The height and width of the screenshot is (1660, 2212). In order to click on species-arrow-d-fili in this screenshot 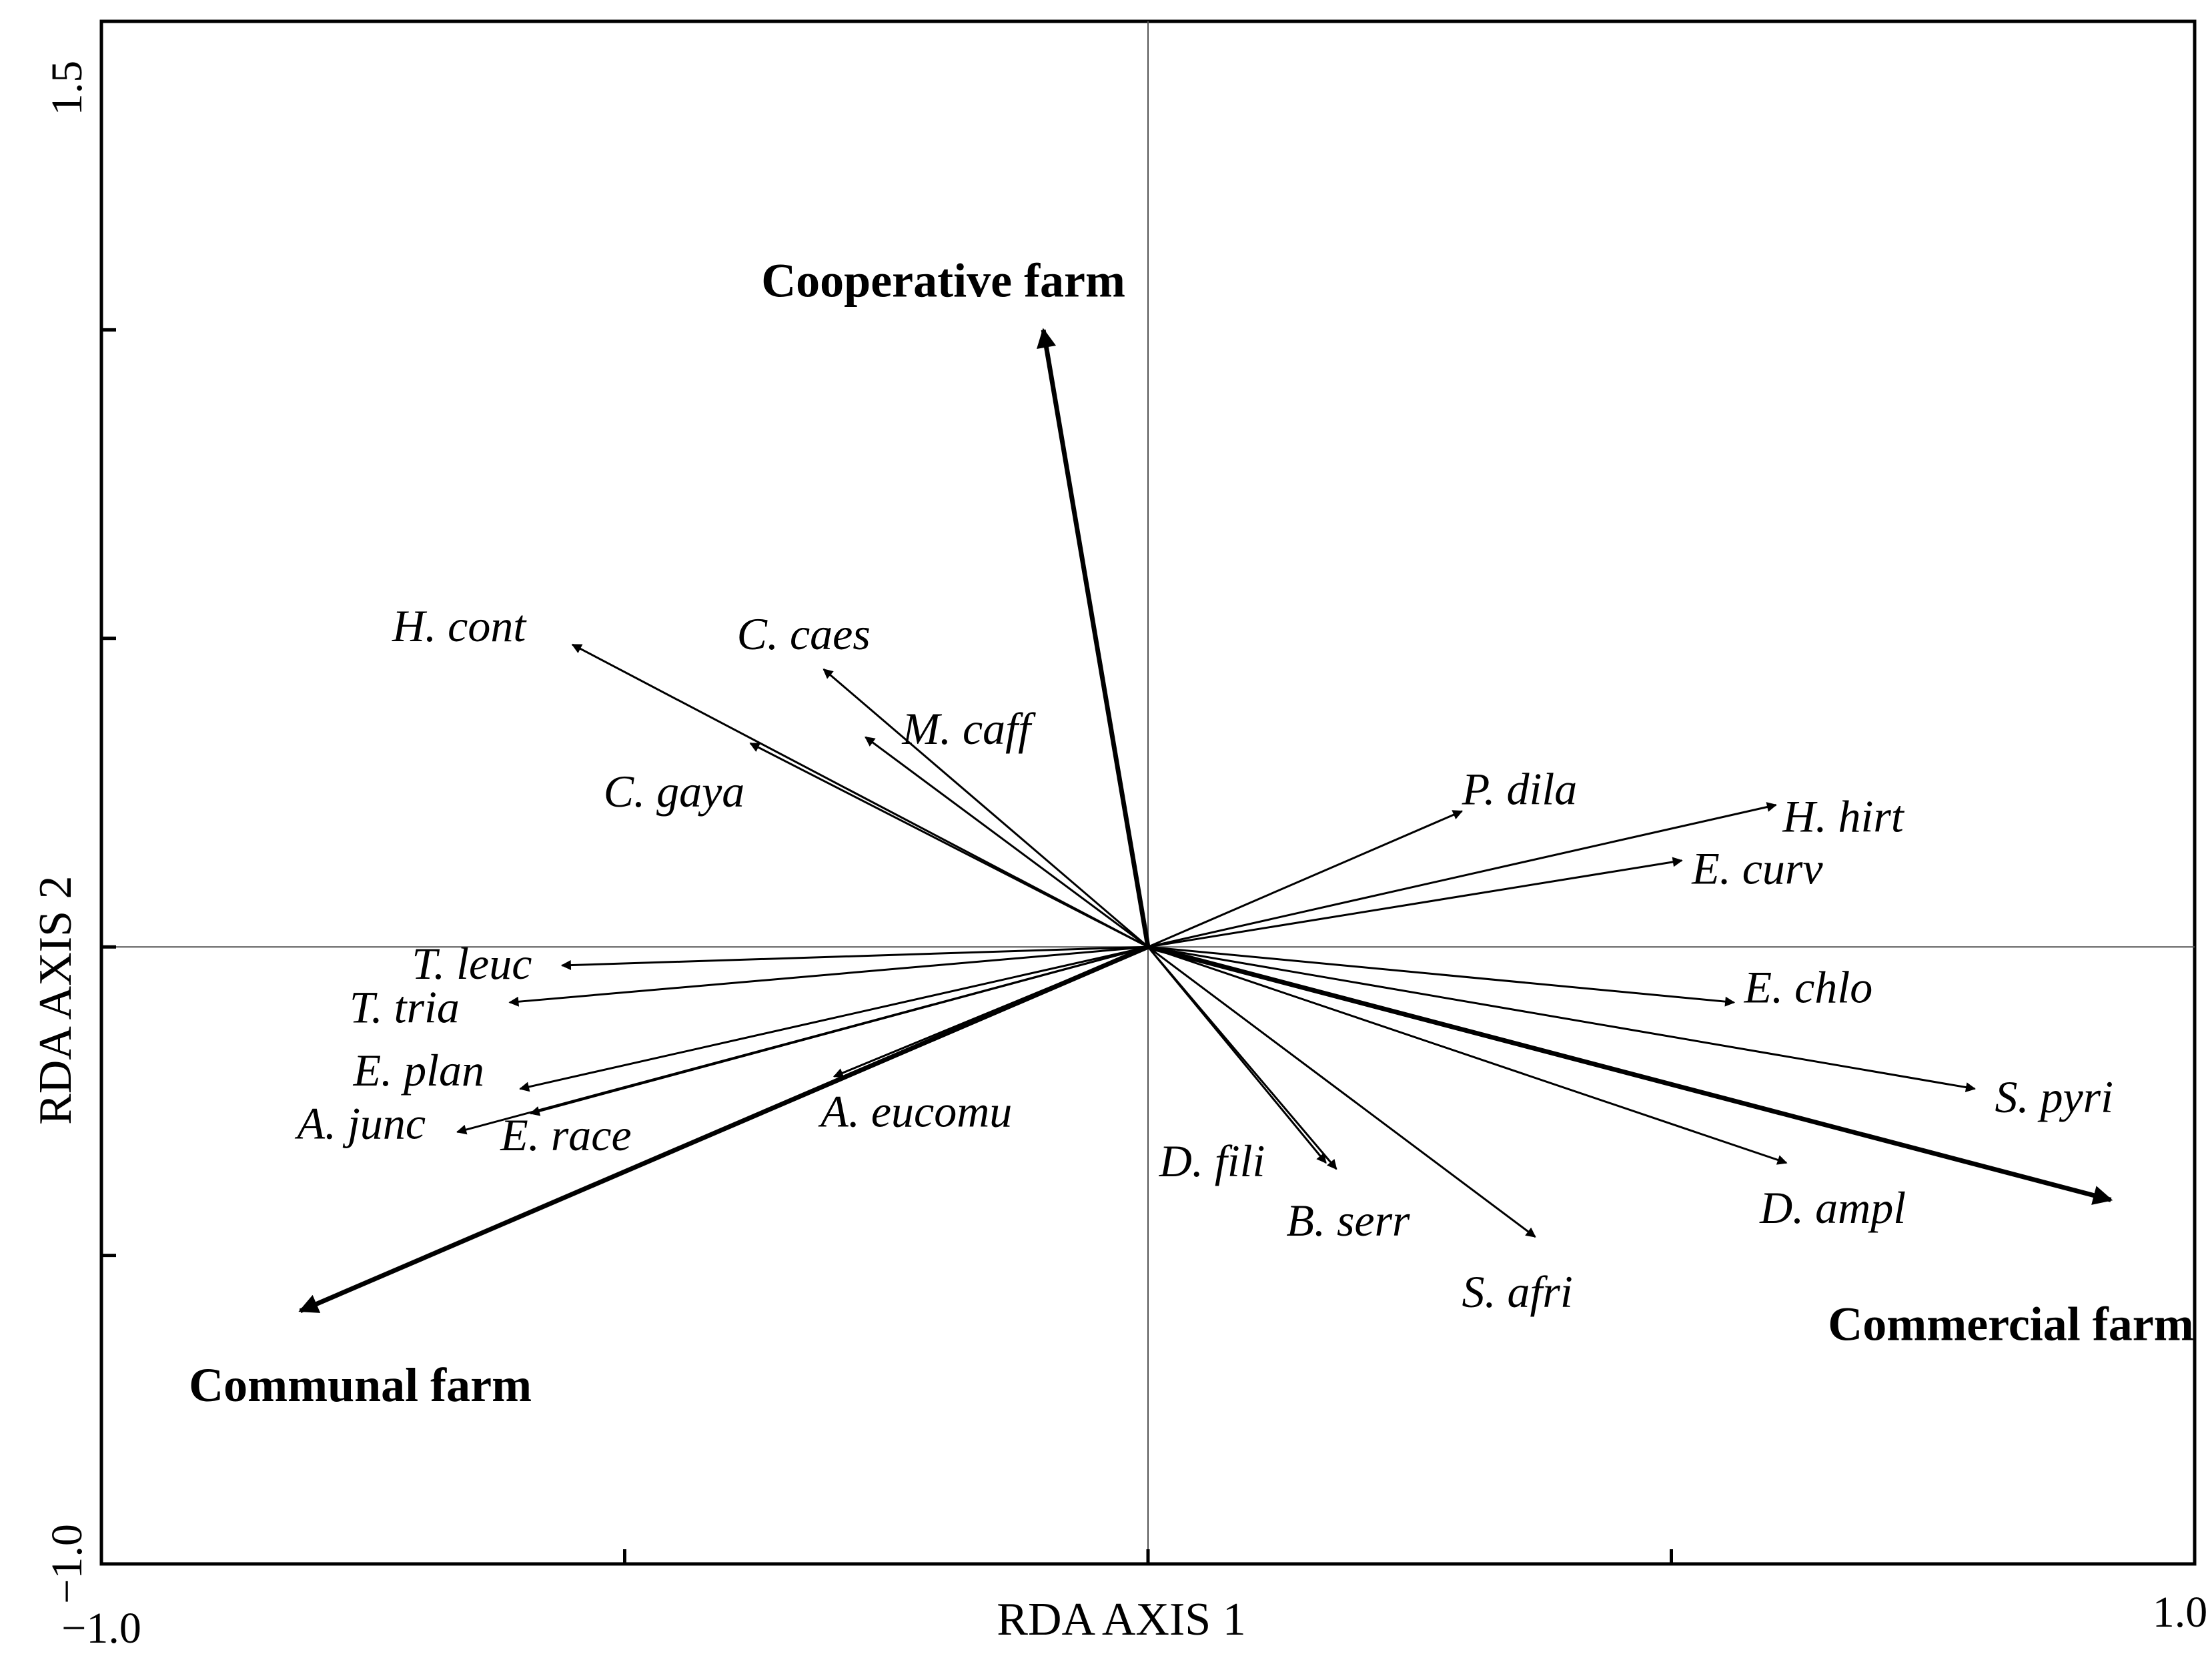, I will do `click(1237, 1055)`.